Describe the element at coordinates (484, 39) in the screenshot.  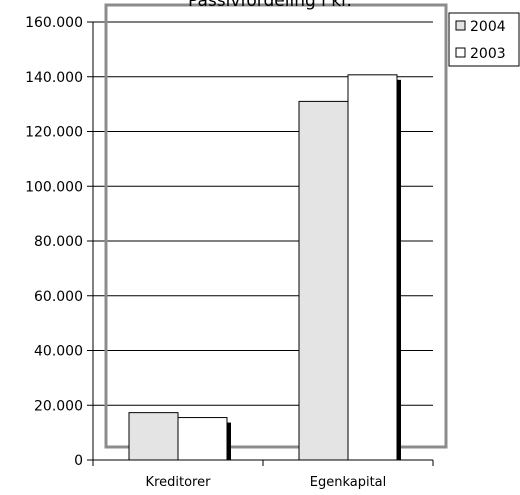
I see `legend: 2004 2003` at that location.